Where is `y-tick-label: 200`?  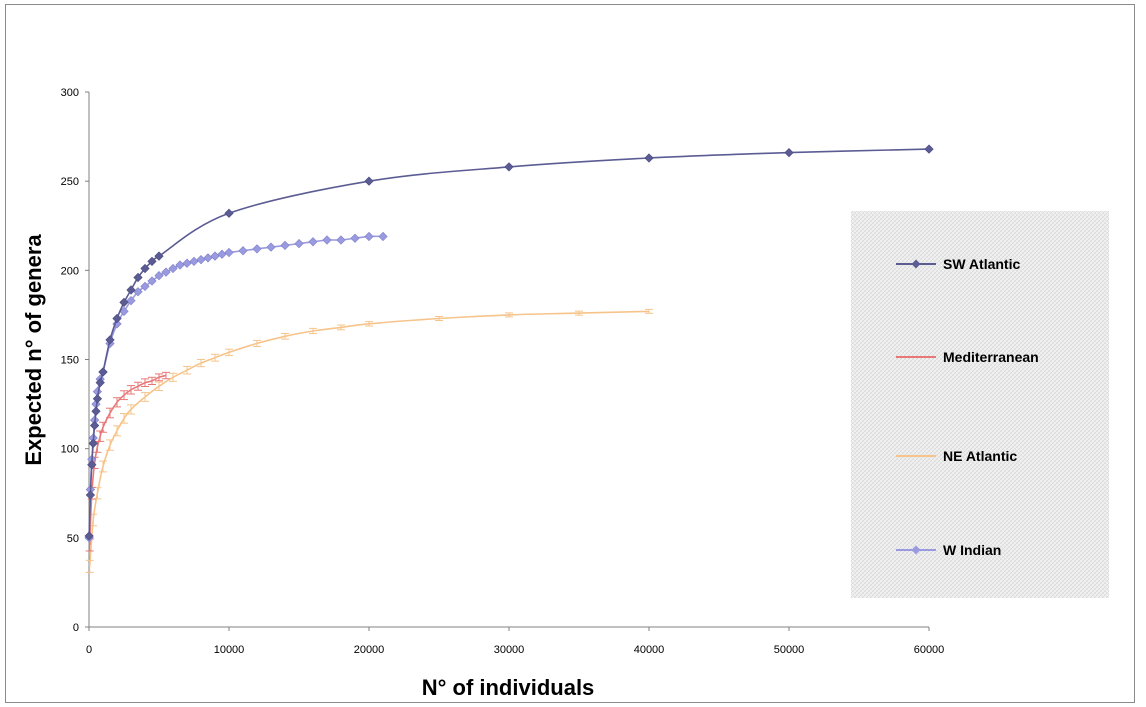 y-tick-label: 200 is located at coordinates (70, 271).